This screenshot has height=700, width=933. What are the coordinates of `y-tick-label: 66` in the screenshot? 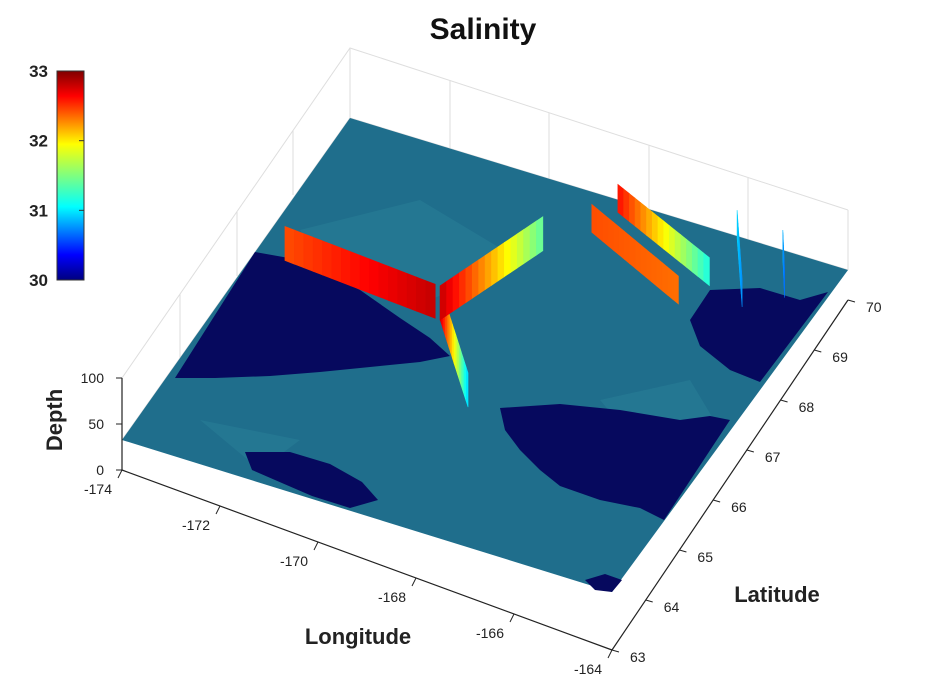 It's located at (739, 507).